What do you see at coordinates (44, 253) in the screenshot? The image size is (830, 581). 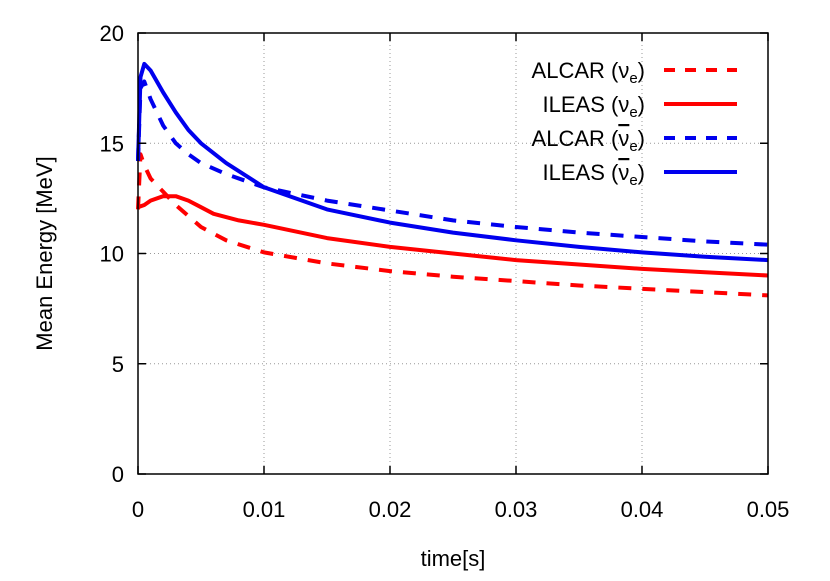 I see `y-axis-label: Mean Energy [MeV]` at bounding box center [44, 253].